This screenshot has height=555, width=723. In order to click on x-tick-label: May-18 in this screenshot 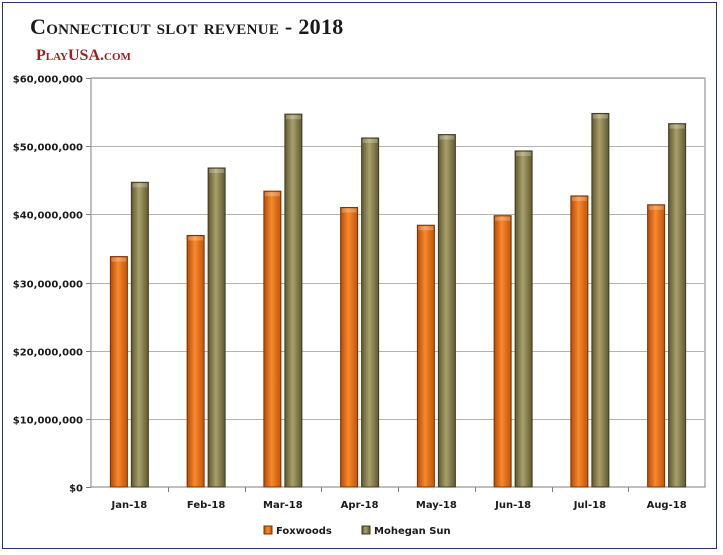, I will do `click(436, 505)`.